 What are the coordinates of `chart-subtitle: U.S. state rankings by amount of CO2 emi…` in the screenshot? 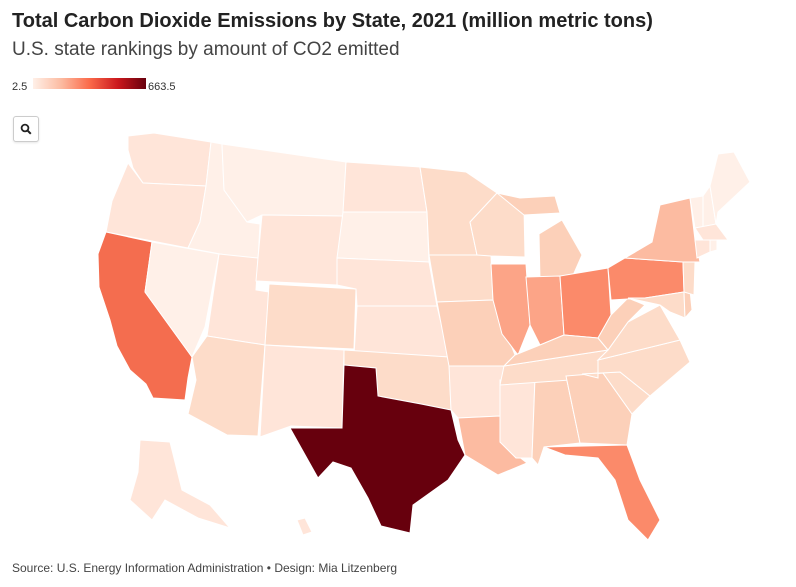 It's located at (206, 49).